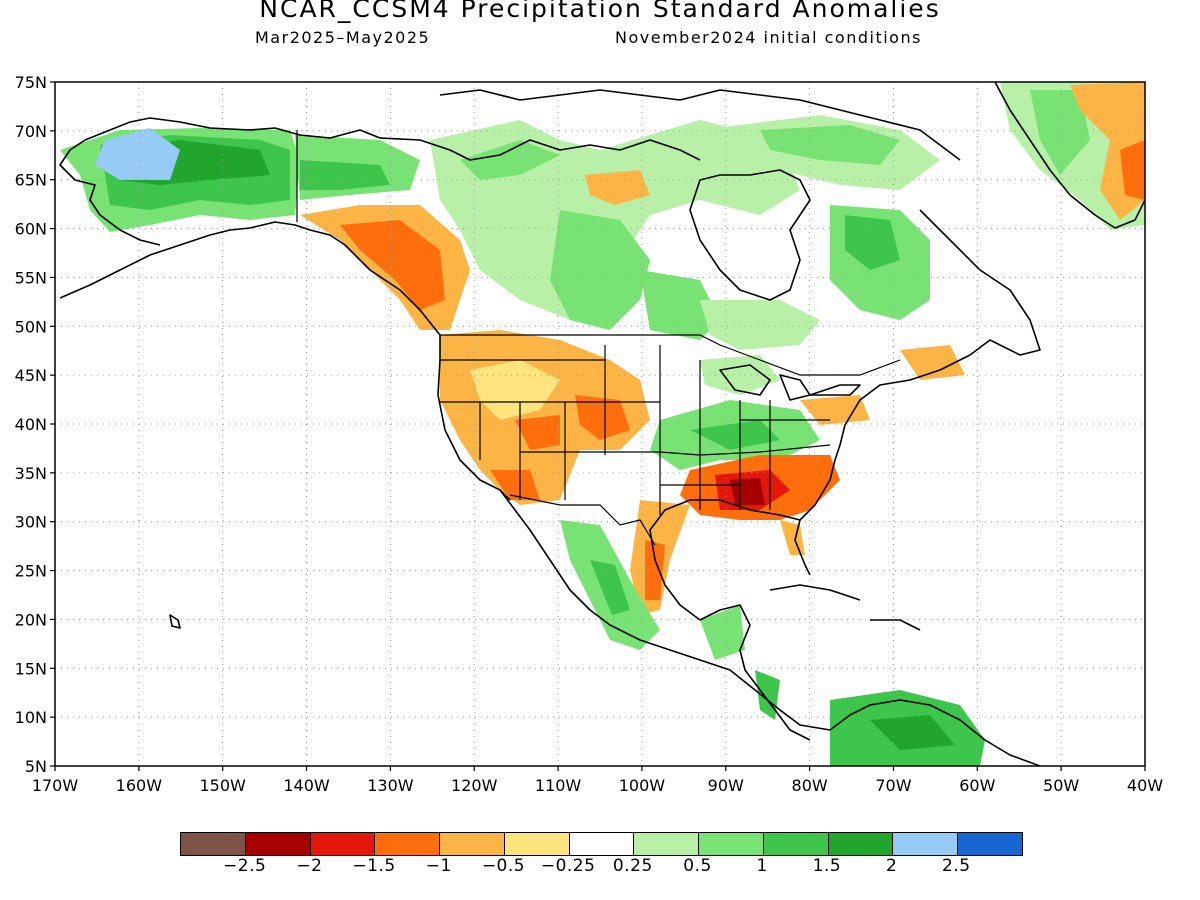 Image resolution: width=1200 pixels, height=900 pixels. What do you see at coordinates (55, 785) in the screenshot?
I see `longitude-label: 170W` at bounding box center [55, 785].